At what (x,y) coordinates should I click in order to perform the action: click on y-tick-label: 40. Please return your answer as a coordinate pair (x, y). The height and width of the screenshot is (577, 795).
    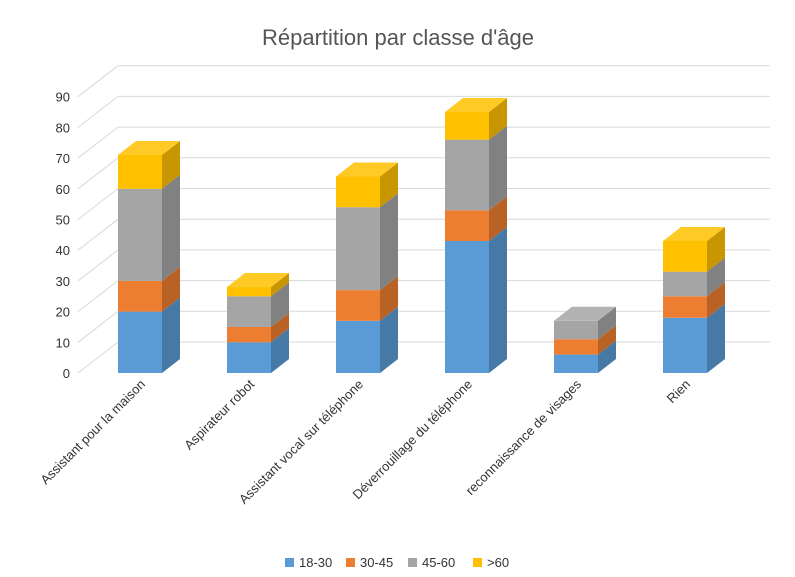
    Looking at the image, I should click on (63, 250).